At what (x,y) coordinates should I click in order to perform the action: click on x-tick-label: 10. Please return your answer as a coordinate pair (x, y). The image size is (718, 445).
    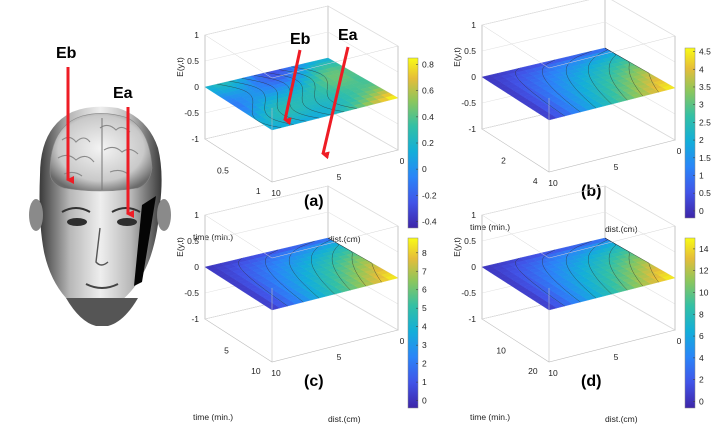
    Looking at the image, I should click on (501, 350).